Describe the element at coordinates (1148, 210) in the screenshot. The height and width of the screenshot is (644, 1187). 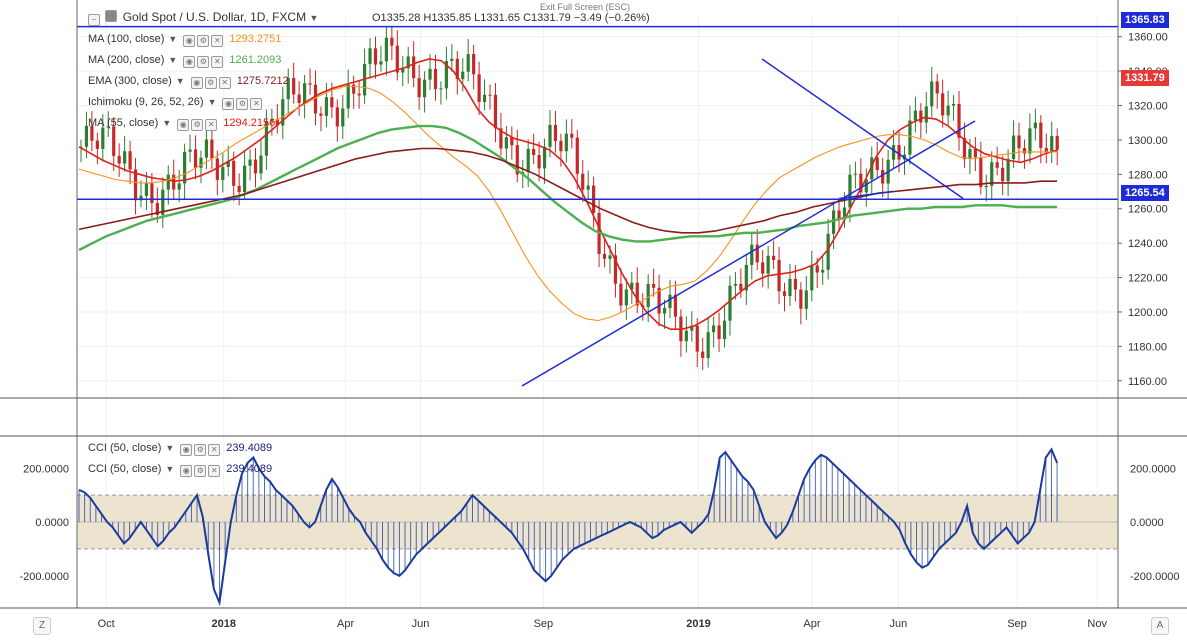
I see `y-tick-label: 1260.00` at that location.